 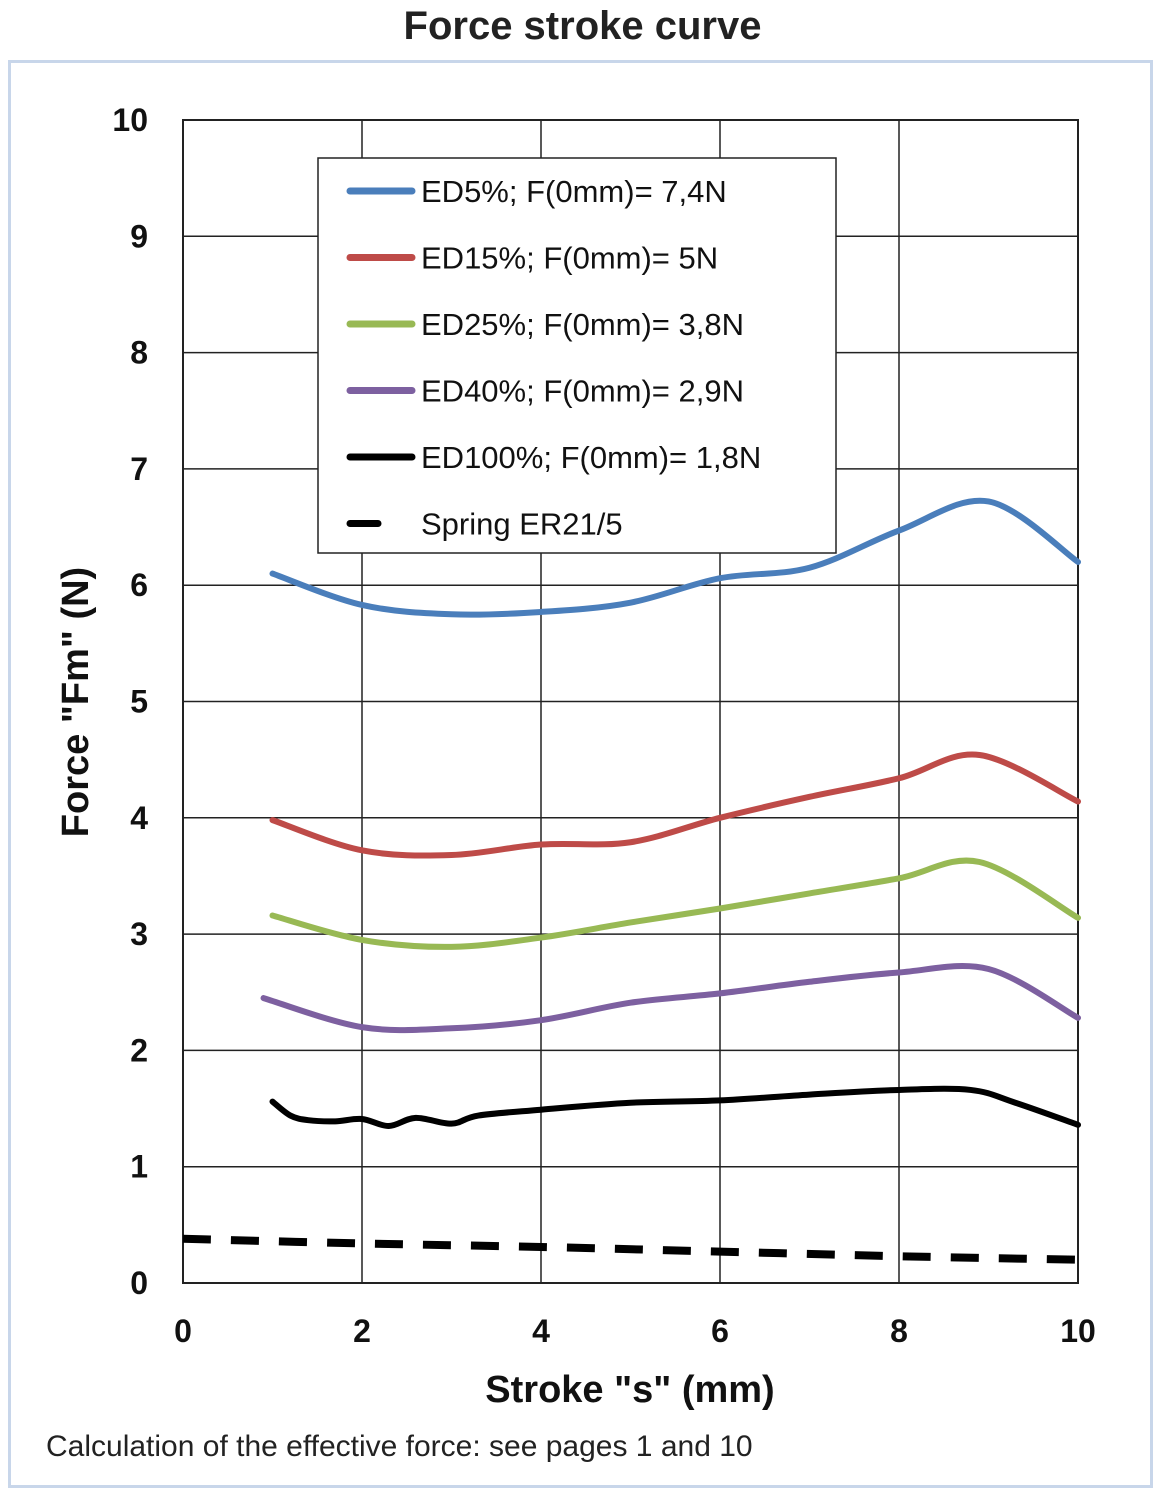 What do you see at coordinates (139, 702) in the screenshot?
I see `y-tick-label: 5` at bounding box center [139, 702].